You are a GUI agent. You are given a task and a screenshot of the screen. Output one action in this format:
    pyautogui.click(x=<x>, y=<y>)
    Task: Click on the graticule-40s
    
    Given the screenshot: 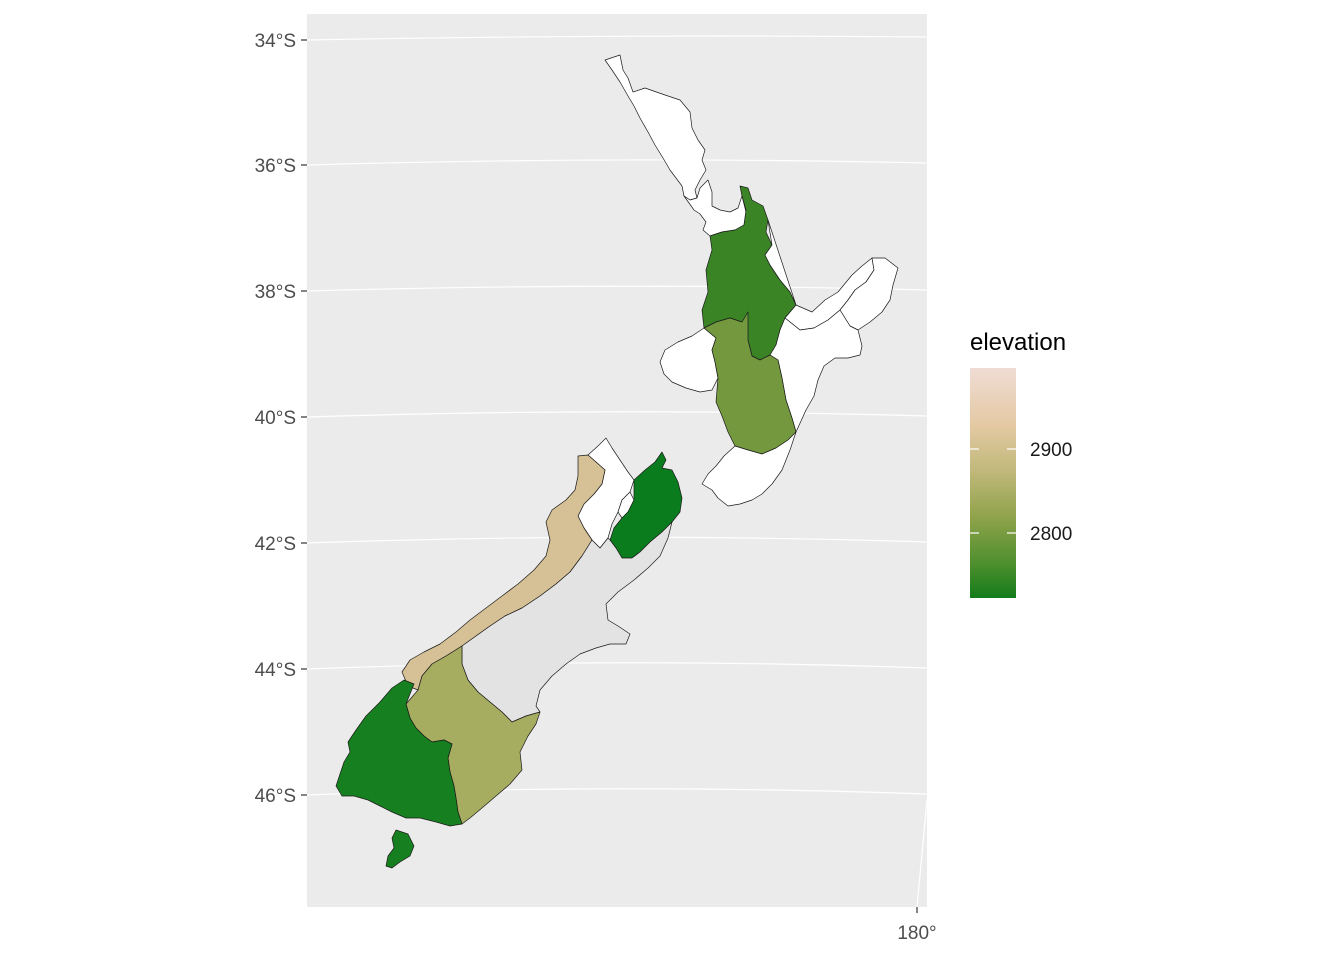 What is the action you would take?
    pyautogui.click(x=617, y=414)
    